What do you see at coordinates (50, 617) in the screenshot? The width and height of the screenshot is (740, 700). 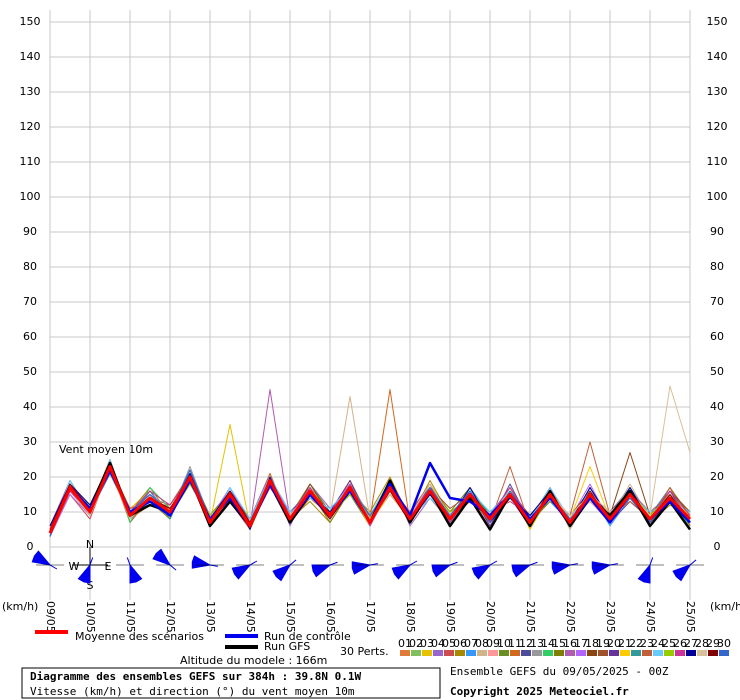 I see `x-tick-label: 09/05` at bounding box center [50, 617].